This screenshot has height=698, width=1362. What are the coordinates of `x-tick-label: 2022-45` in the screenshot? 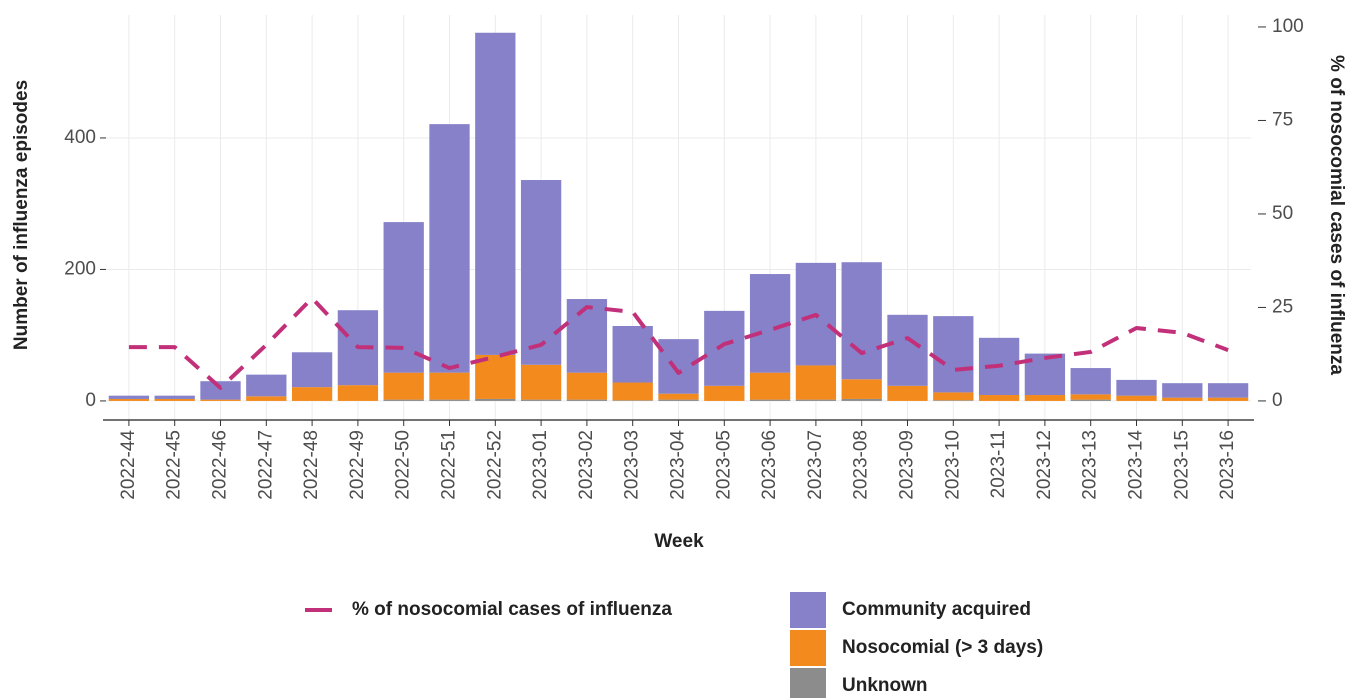 It's located at (174, 465).